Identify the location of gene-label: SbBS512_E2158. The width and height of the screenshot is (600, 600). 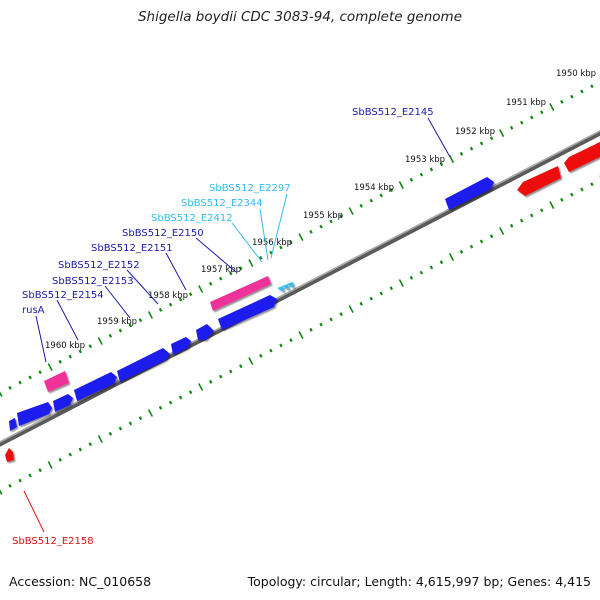
(53, 541).